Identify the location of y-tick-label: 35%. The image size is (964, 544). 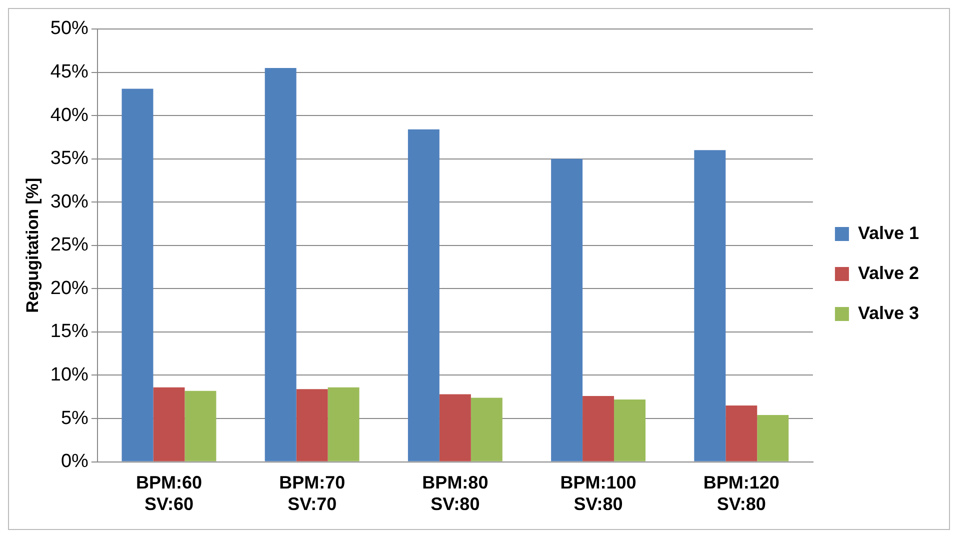
(69, 159).